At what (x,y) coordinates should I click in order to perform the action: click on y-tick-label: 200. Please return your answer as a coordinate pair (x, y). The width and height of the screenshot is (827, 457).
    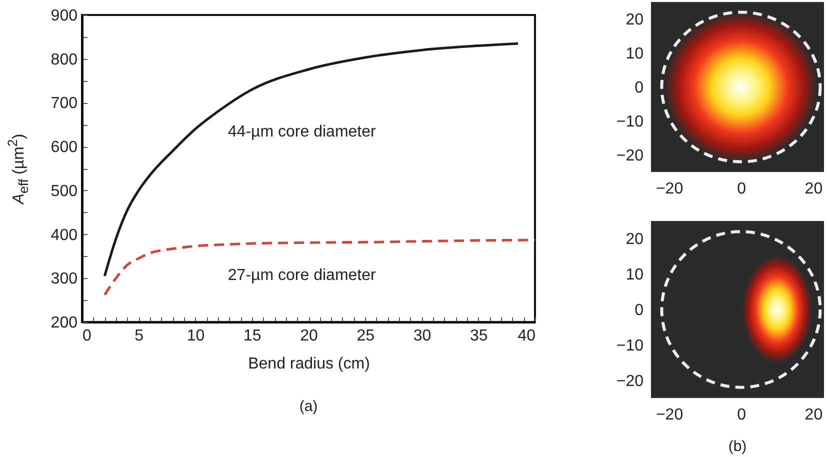
    Looking at the image, I should click on (64, 323).